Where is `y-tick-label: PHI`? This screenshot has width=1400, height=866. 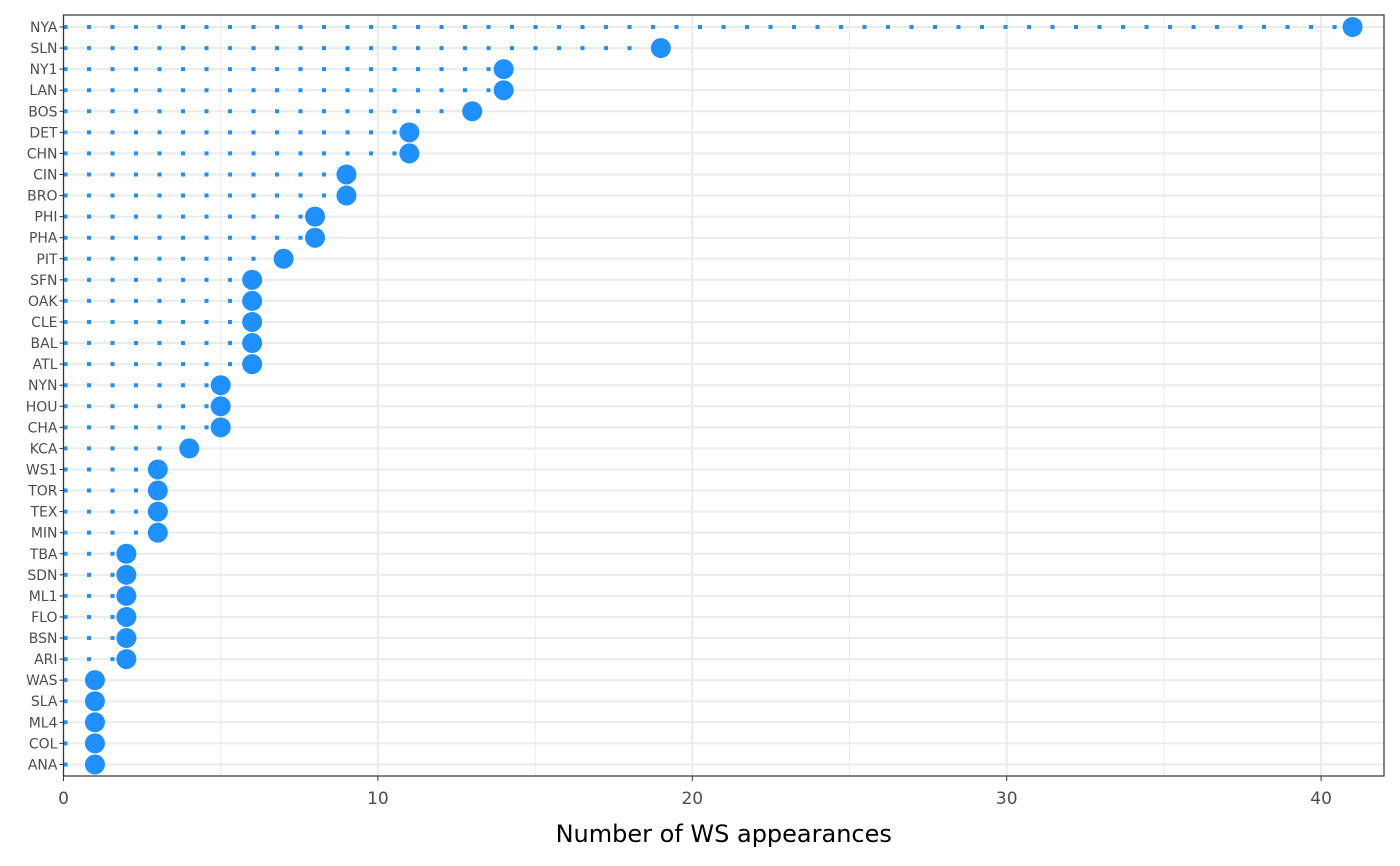 y-tick-label: PHI is located at coordinates (45, 218).